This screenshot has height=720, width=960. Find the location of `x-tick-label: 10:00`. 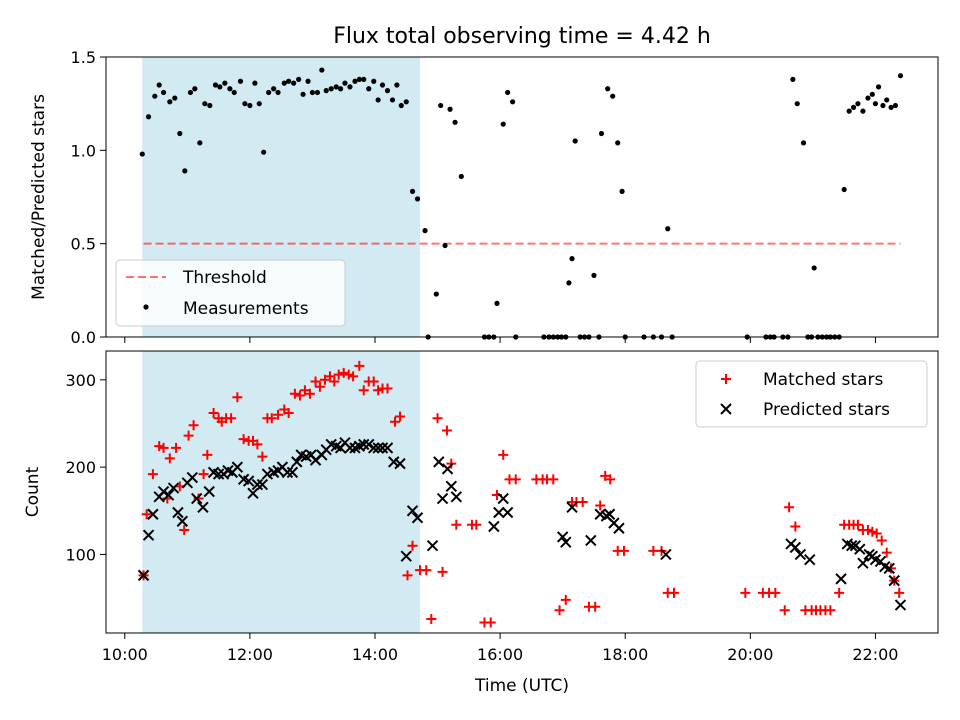

x-tick-label: 10:00 is located at coordinates (125, 654).